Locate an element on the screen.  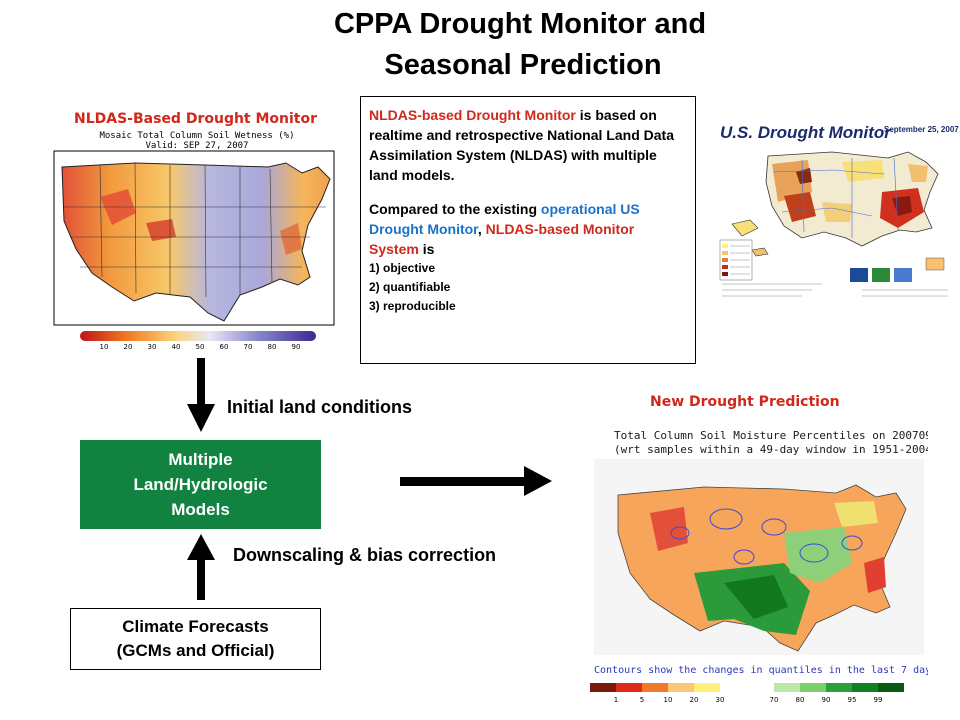
prediction-tick-5: 70 is located at coordinates (774, 700).